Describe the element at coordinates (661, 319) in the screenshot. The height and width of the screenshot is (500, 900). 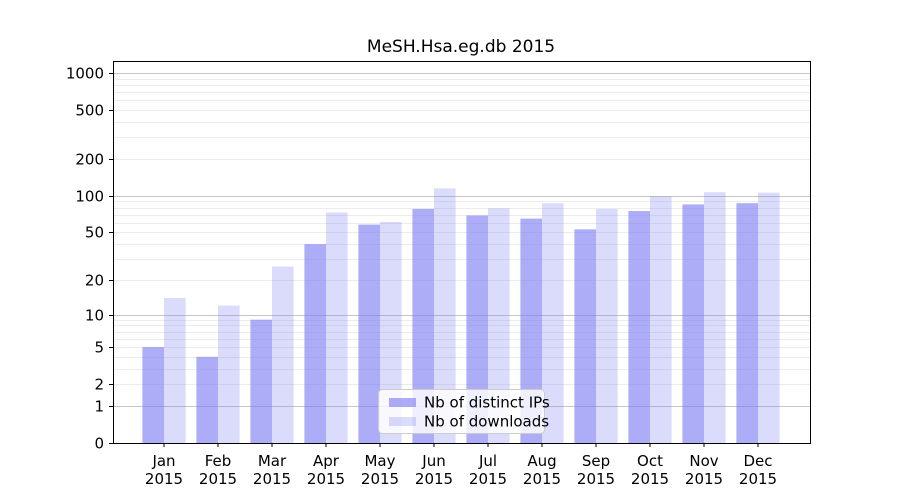
I see `bar-oct-downloads` at that location.